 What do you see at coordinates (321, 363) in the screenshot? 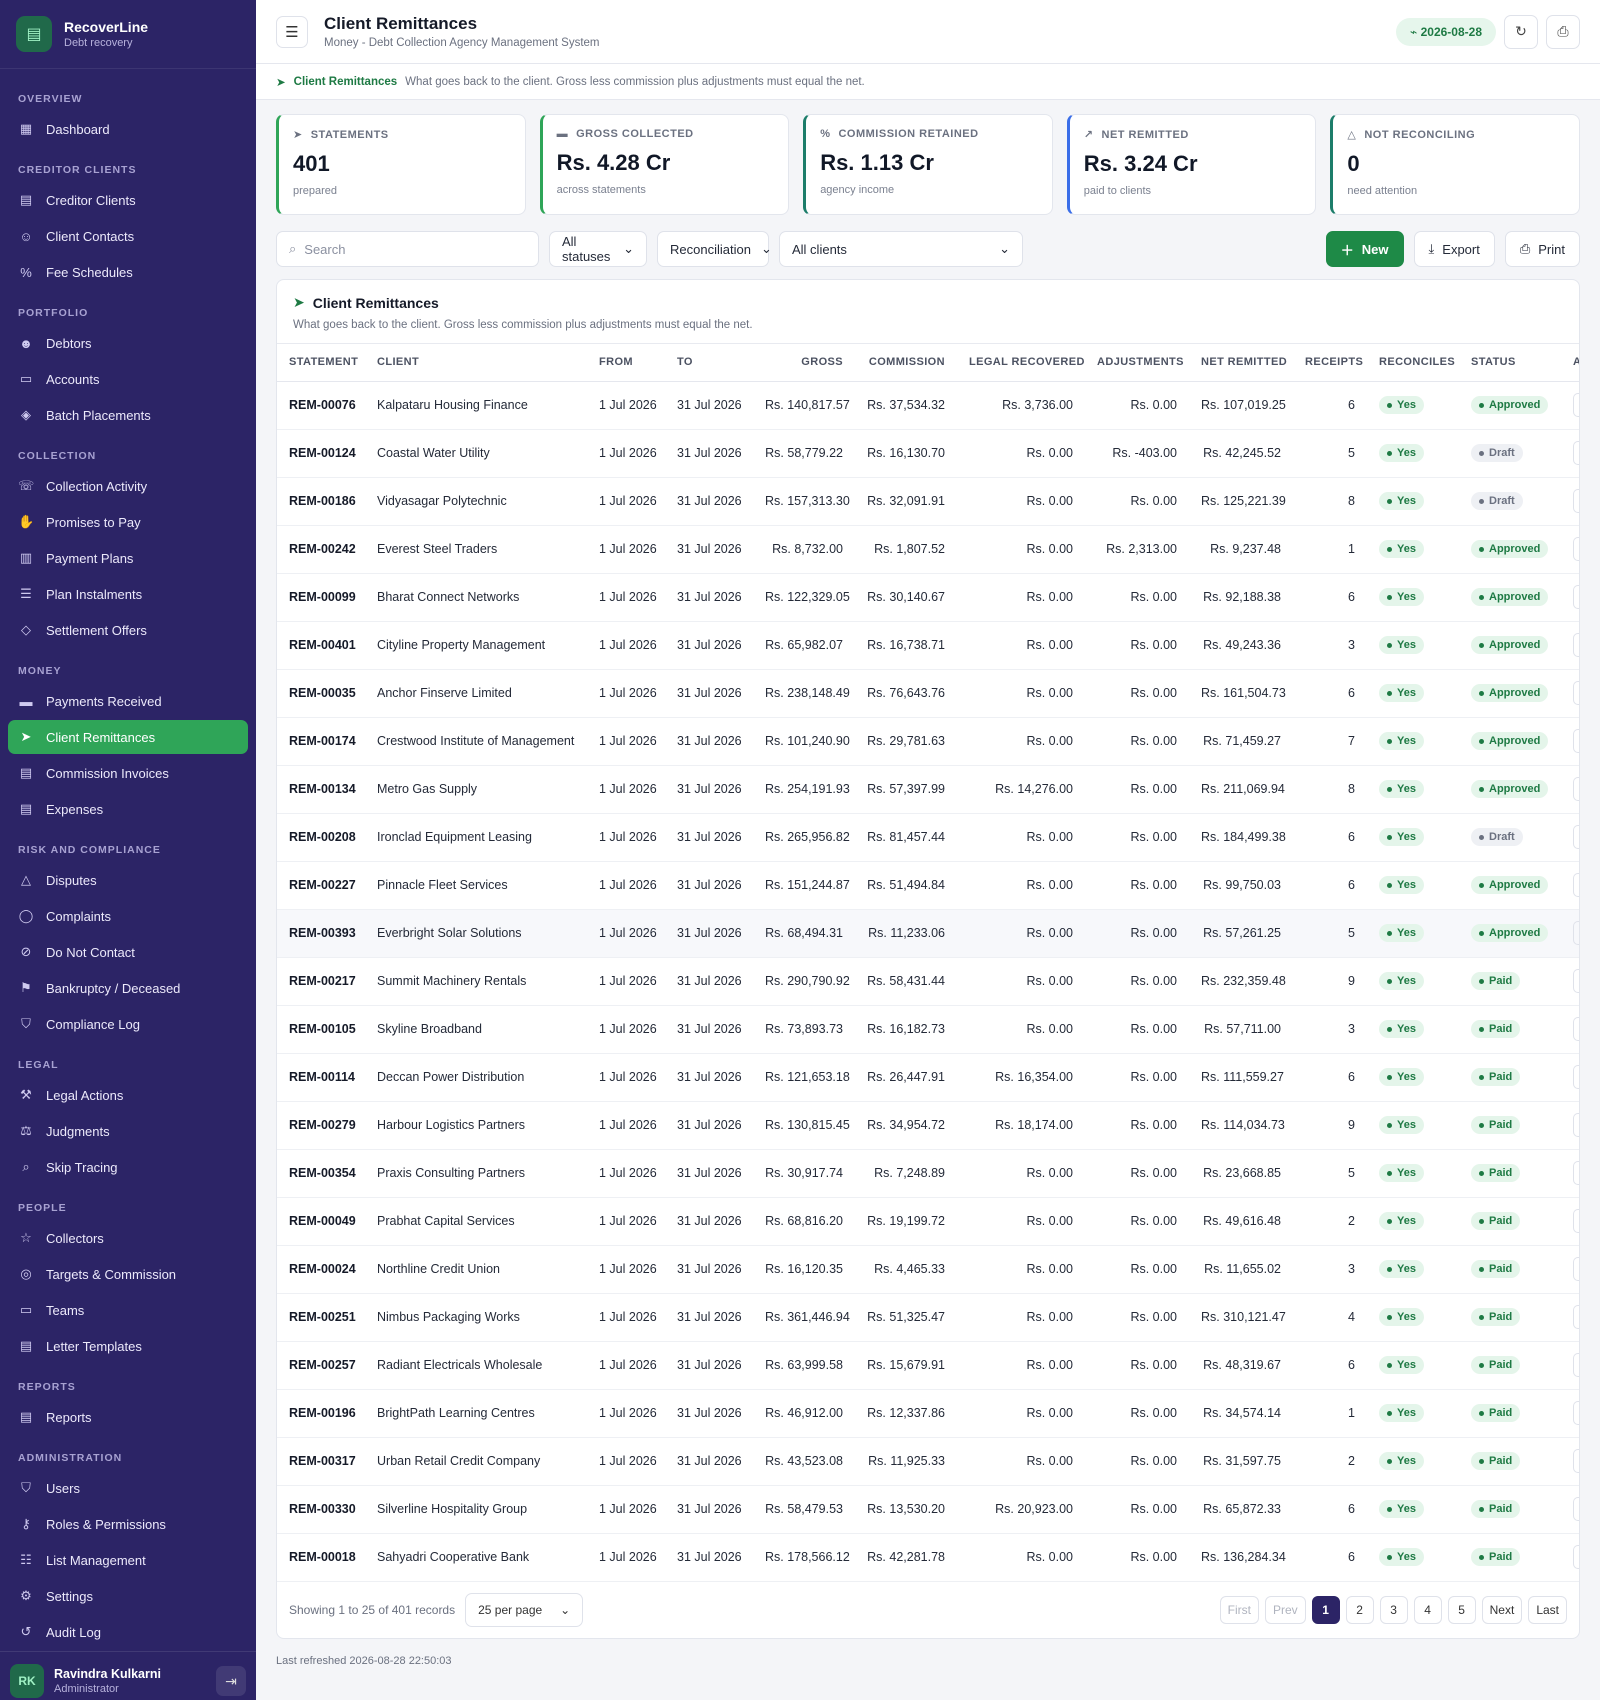
I see `column-header: Statement` at bounding box center [321, 363].